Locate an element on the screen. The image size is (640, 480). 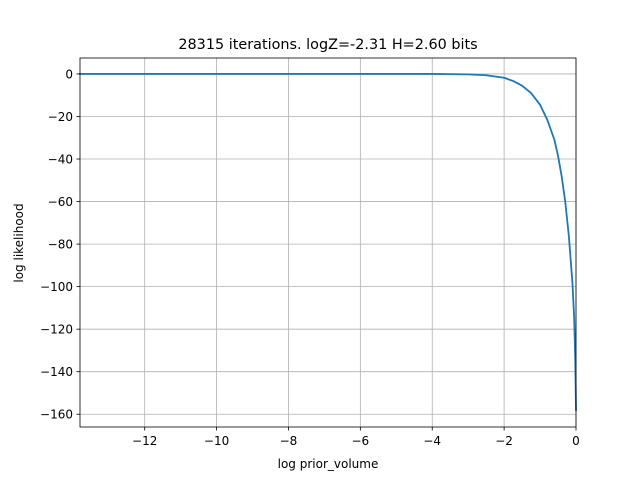
x-tick-label: −2 is located at coordinates (504, 441).